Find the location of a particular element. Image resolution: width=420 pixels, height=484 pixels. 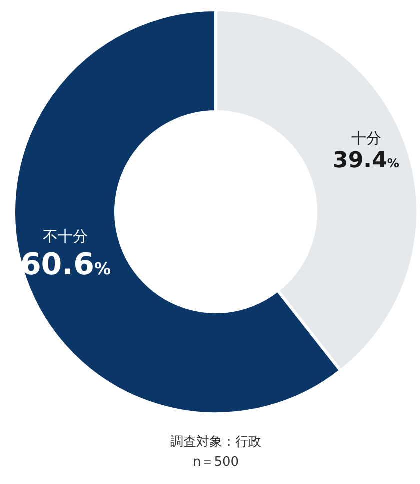

data-label: 60.6% is located at coordinates (66, 264).